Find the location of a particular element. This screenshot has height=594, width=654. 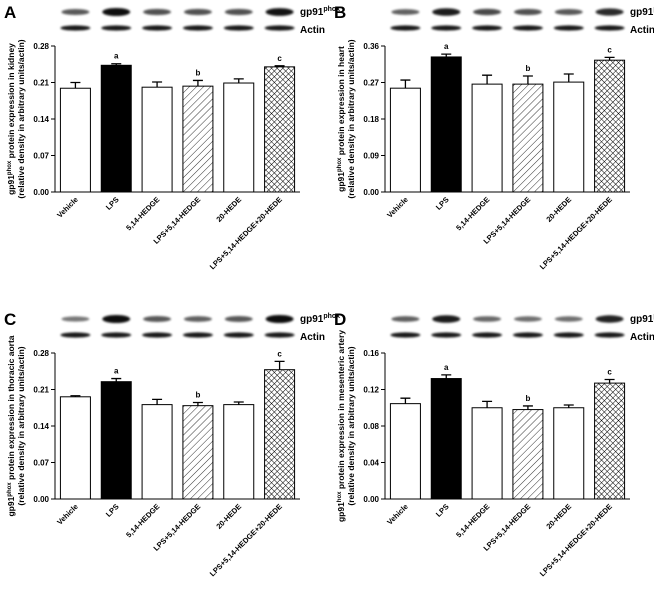

panel-label: B is located at coordinates (340, 12).